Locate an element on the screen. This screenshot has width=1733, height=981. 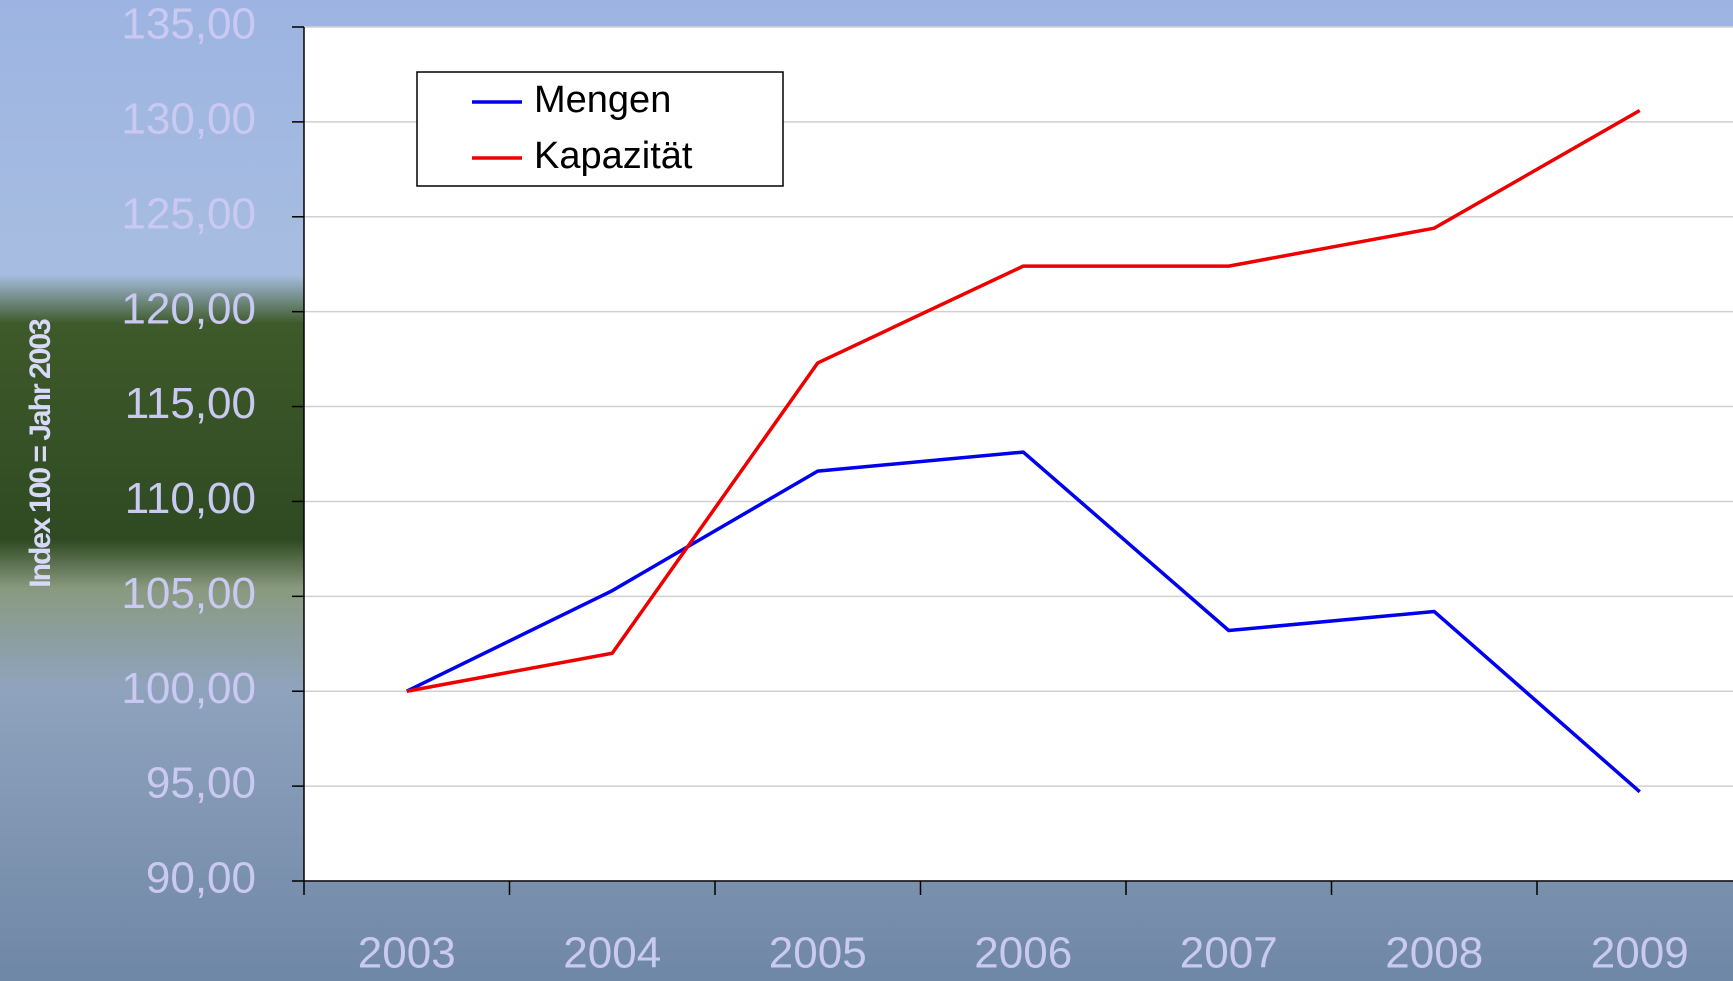
y-tick-label: 95,00 is located at coordinates (201, 783).